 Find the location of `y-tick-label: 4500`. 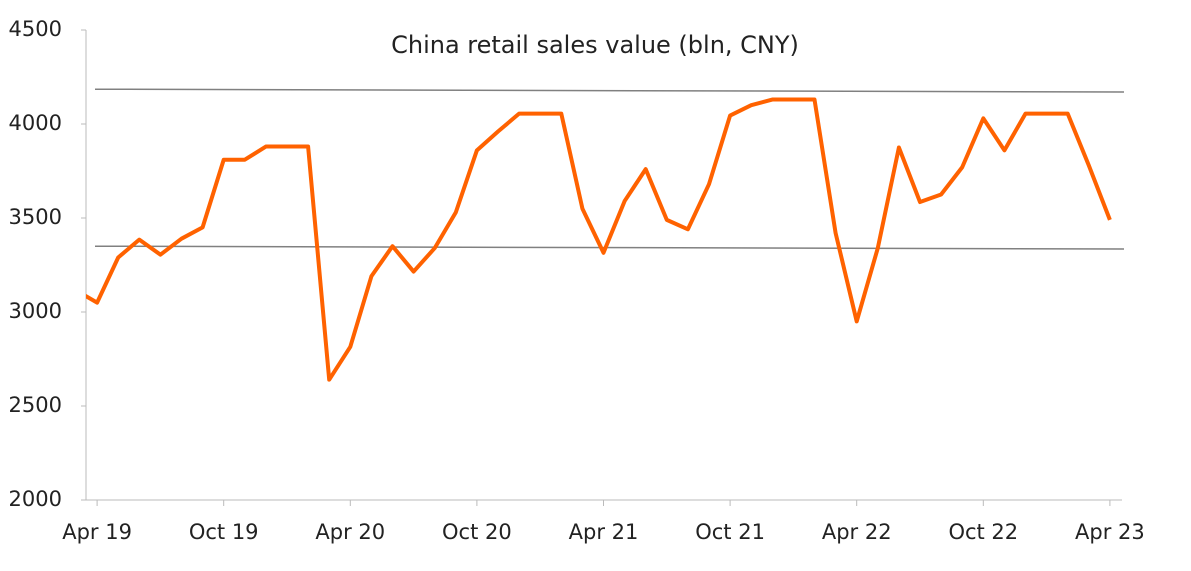

y-tick-label: 4500 is located at coordinates (35, 29).